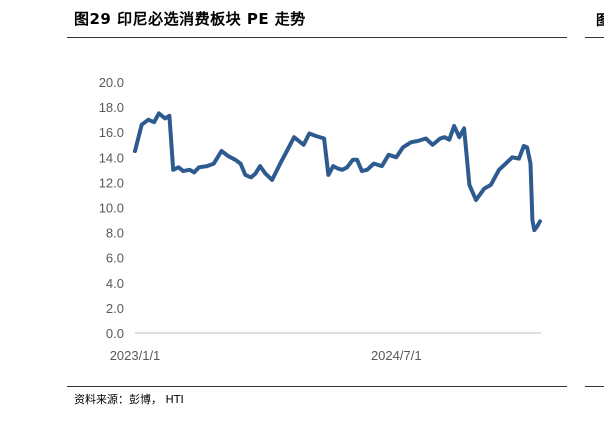 This screenshot has height=431, width=604. Describe the element at coordinates (111, 182) in the screenshot. I see `y-tick-label: 12.0` at that location.